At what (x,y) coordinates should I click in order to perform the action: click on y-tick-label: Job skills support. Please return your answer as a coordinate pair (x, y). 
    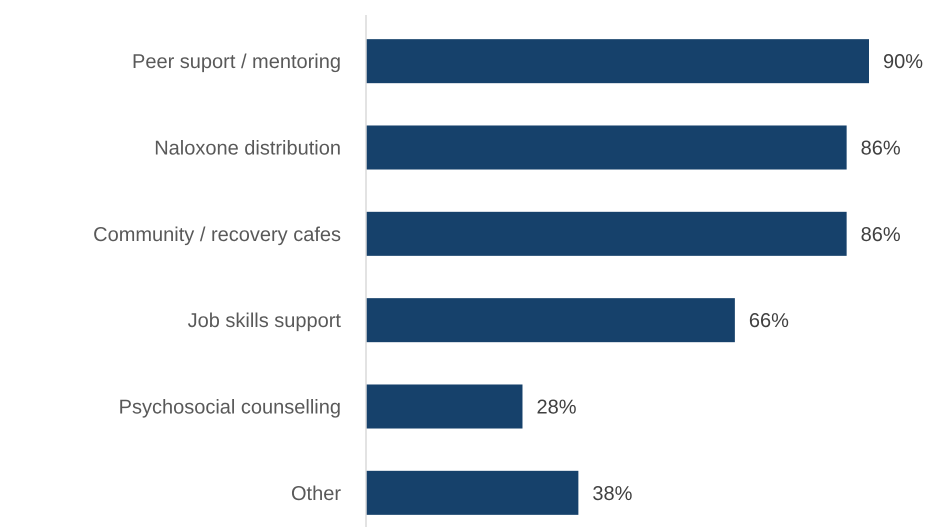
    Looking at the image, I should click on (265, 321).